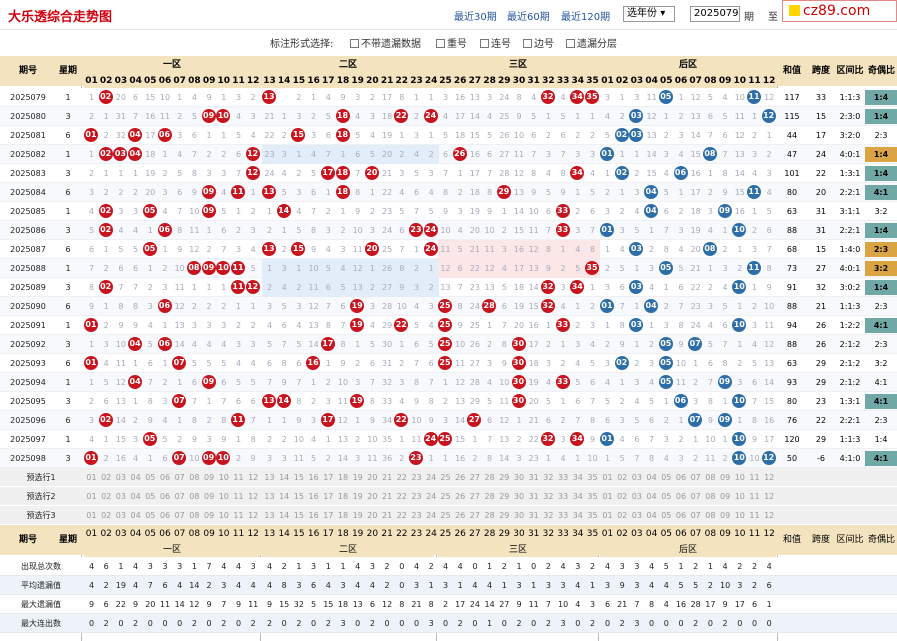 Image resolution: width=897 pixels, height=641 pixels. Describe the element at coordinates (504, 477) in the screenshot. I see `preselect-number: 29` at that location.